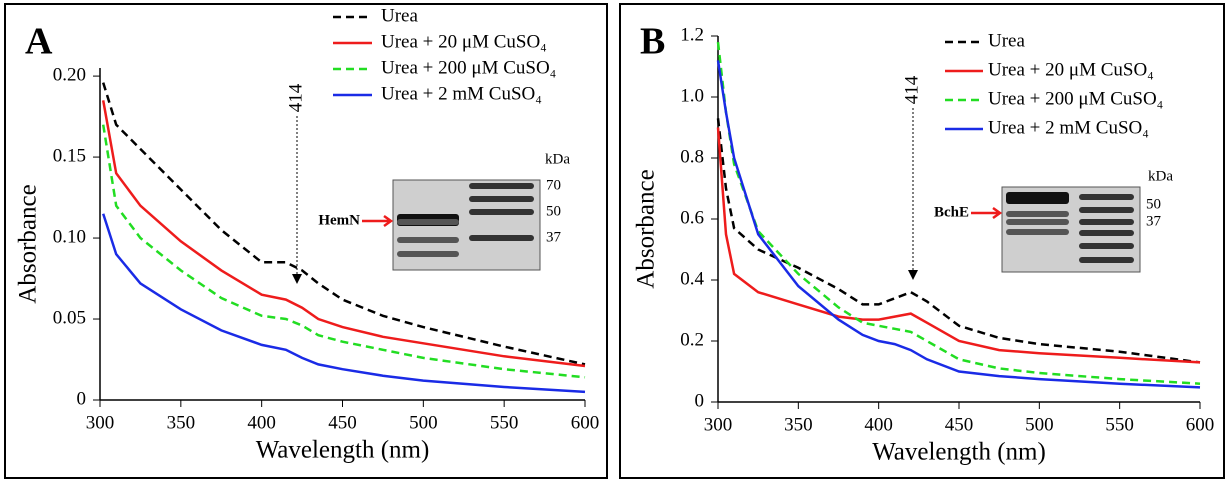  What do you see at coordinates (692, 34) in the screenshot?
I see `y-tick-label: 1.2` at bounding box center [692, 34].